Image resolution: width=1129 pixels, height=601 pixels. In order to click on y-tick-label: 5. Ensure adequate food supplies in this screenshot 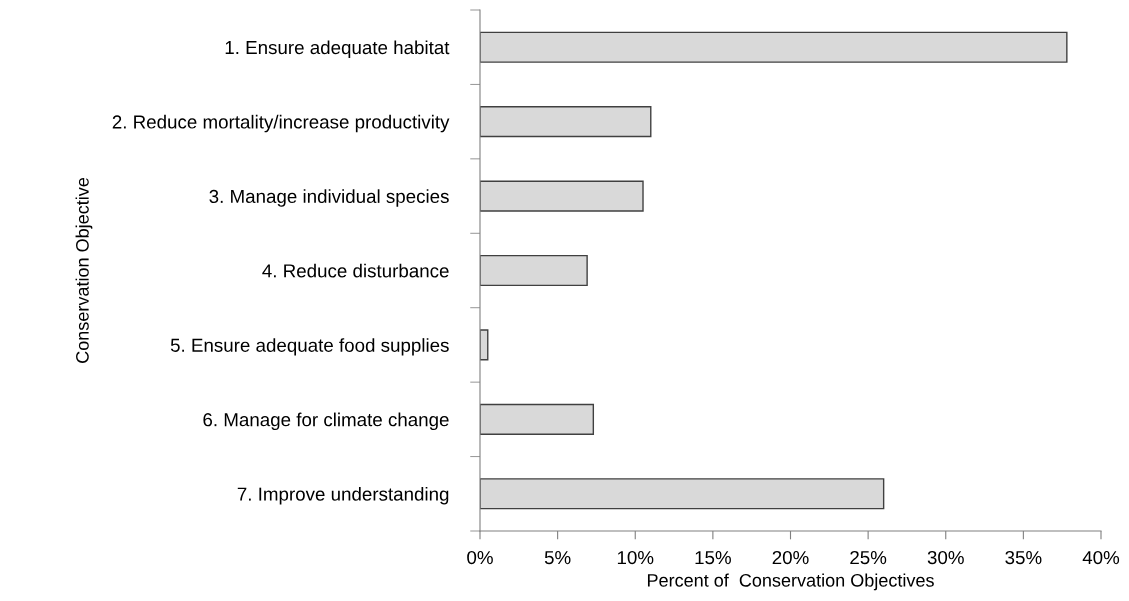, I will do `click(309, 347)`.